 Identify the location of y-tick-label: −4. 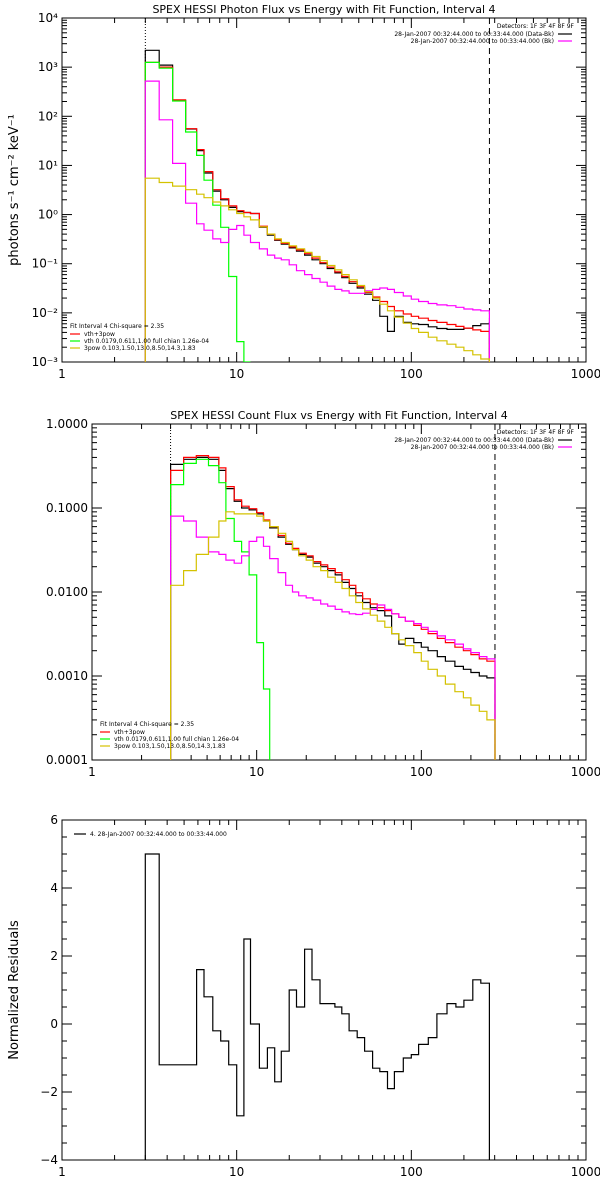
(49, 1160).